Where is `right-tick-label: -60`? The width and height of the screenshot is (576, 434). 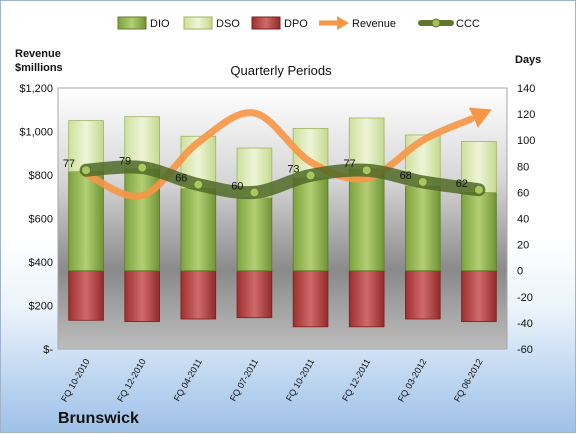
right-tick-label: -60 is located at coordinates (525, 350).